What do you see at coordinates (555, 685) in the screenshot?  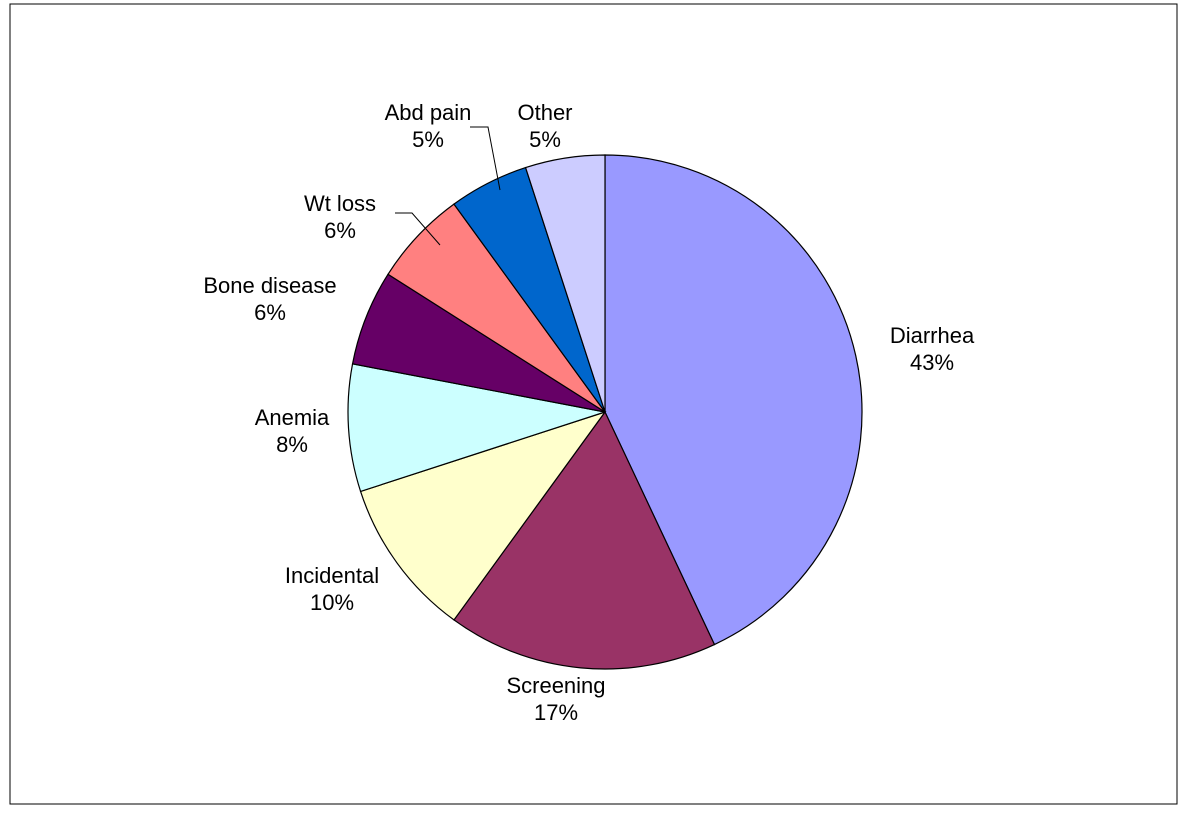 I see `slice-label: Screening` at bounding box center [555, 685].